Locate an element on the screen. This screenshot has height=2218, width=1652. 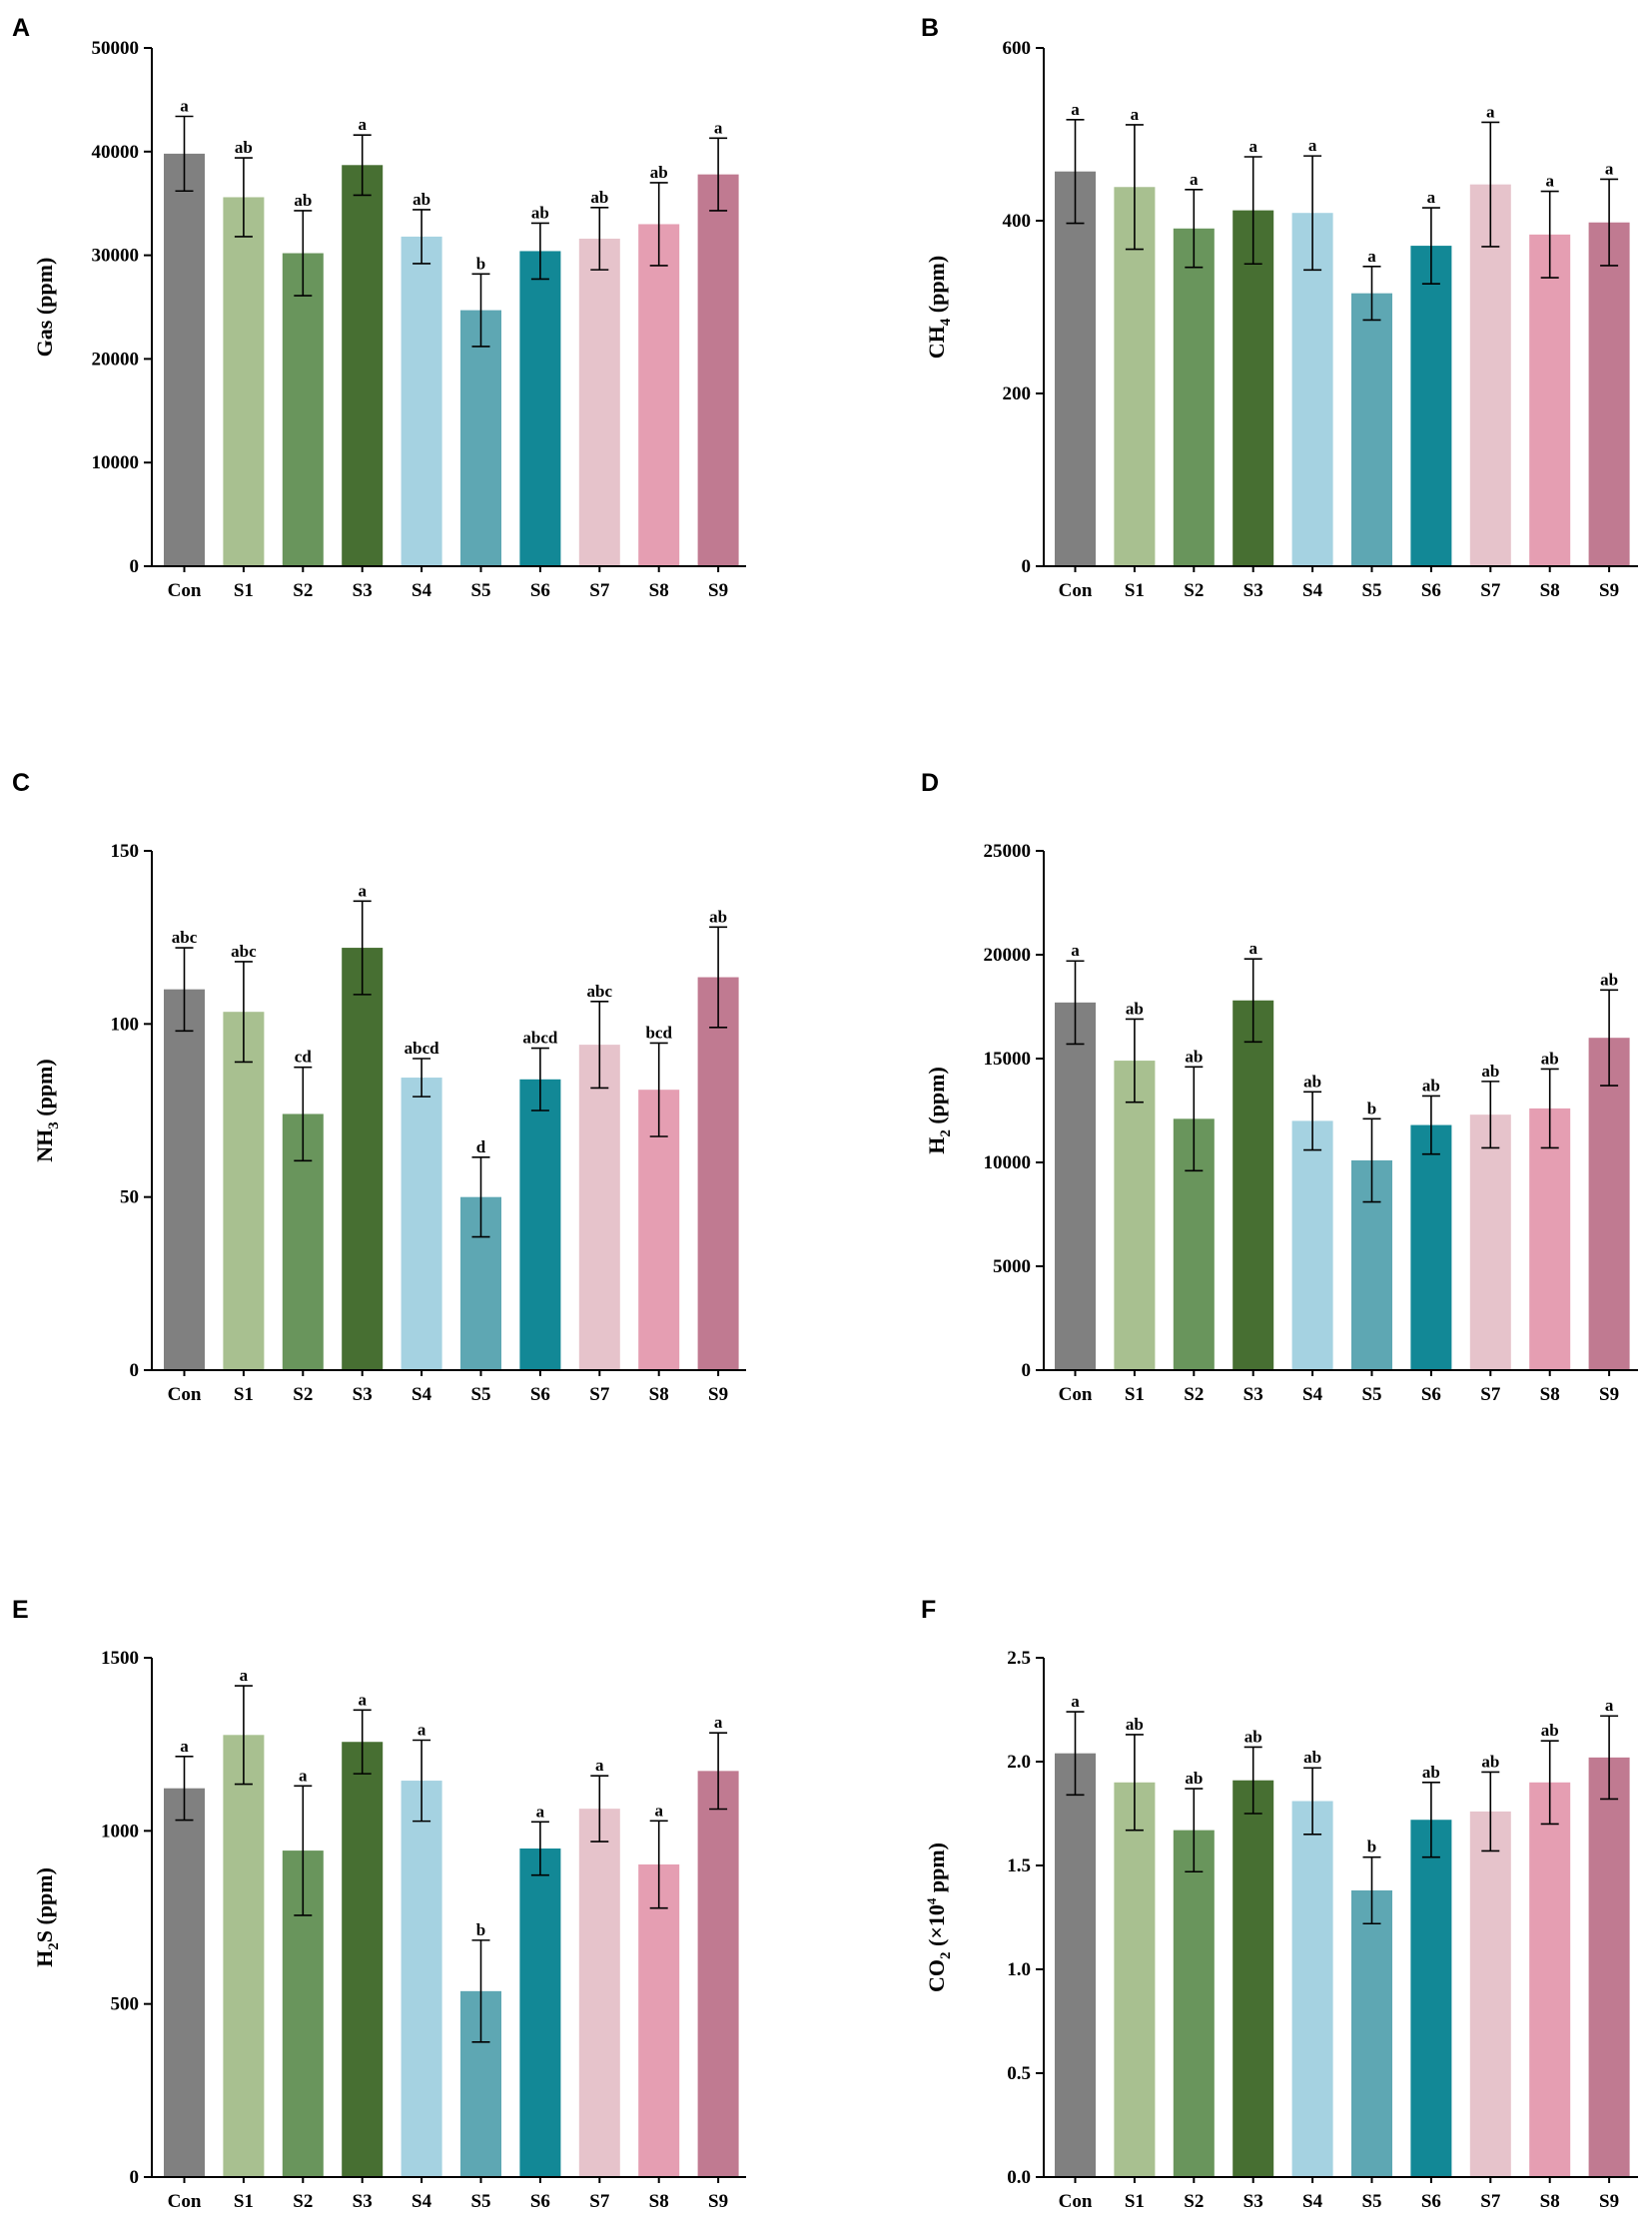
y-tick-label: 1000 is located at coordinates (120, 1831).